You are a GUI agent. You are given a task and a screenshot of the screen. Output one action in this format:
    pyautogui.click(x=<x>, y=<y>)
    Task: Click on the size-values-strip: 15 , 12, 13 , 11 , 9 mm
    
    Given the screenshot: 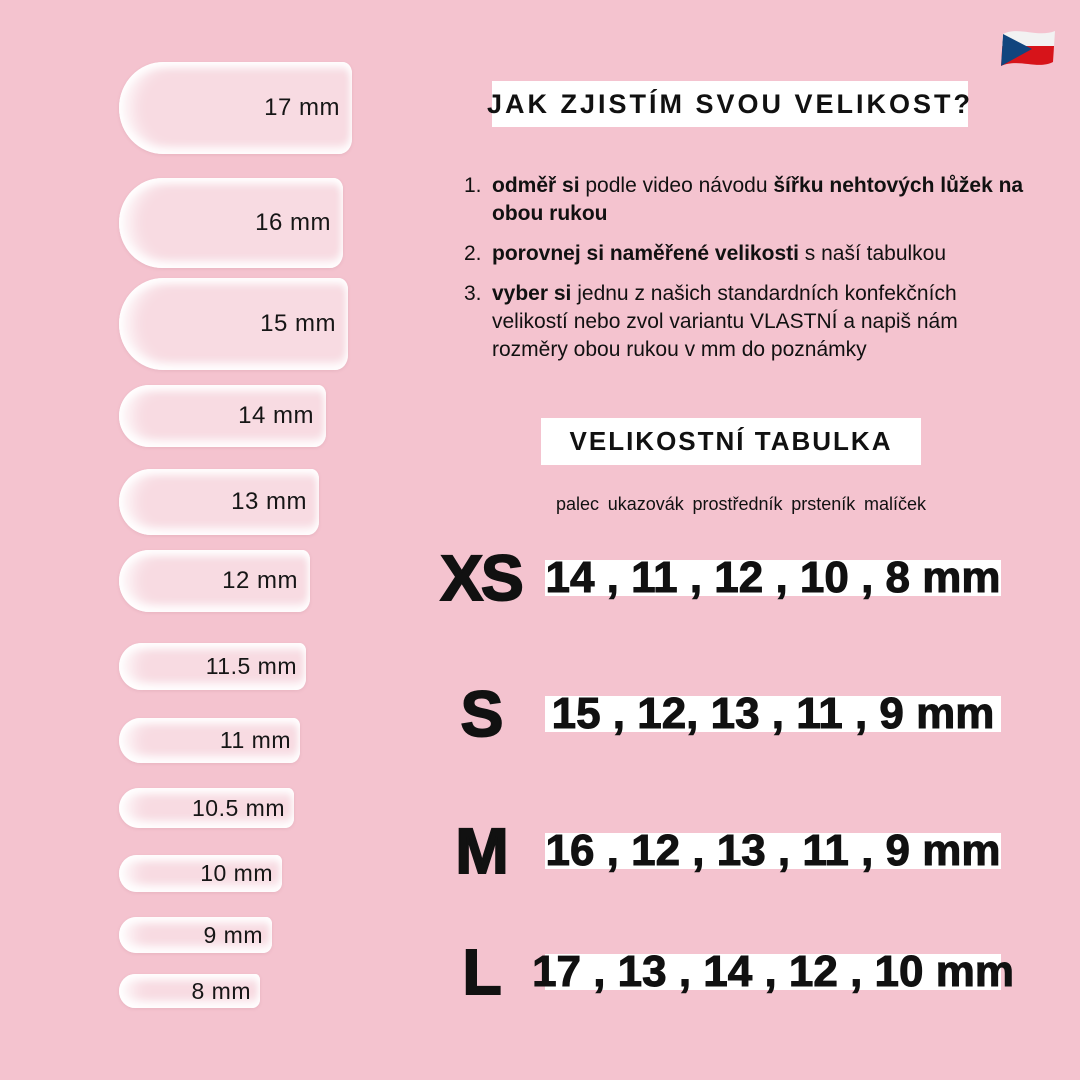 What is the action you would take?
    pyautogui.click(x=773, y=713)
    